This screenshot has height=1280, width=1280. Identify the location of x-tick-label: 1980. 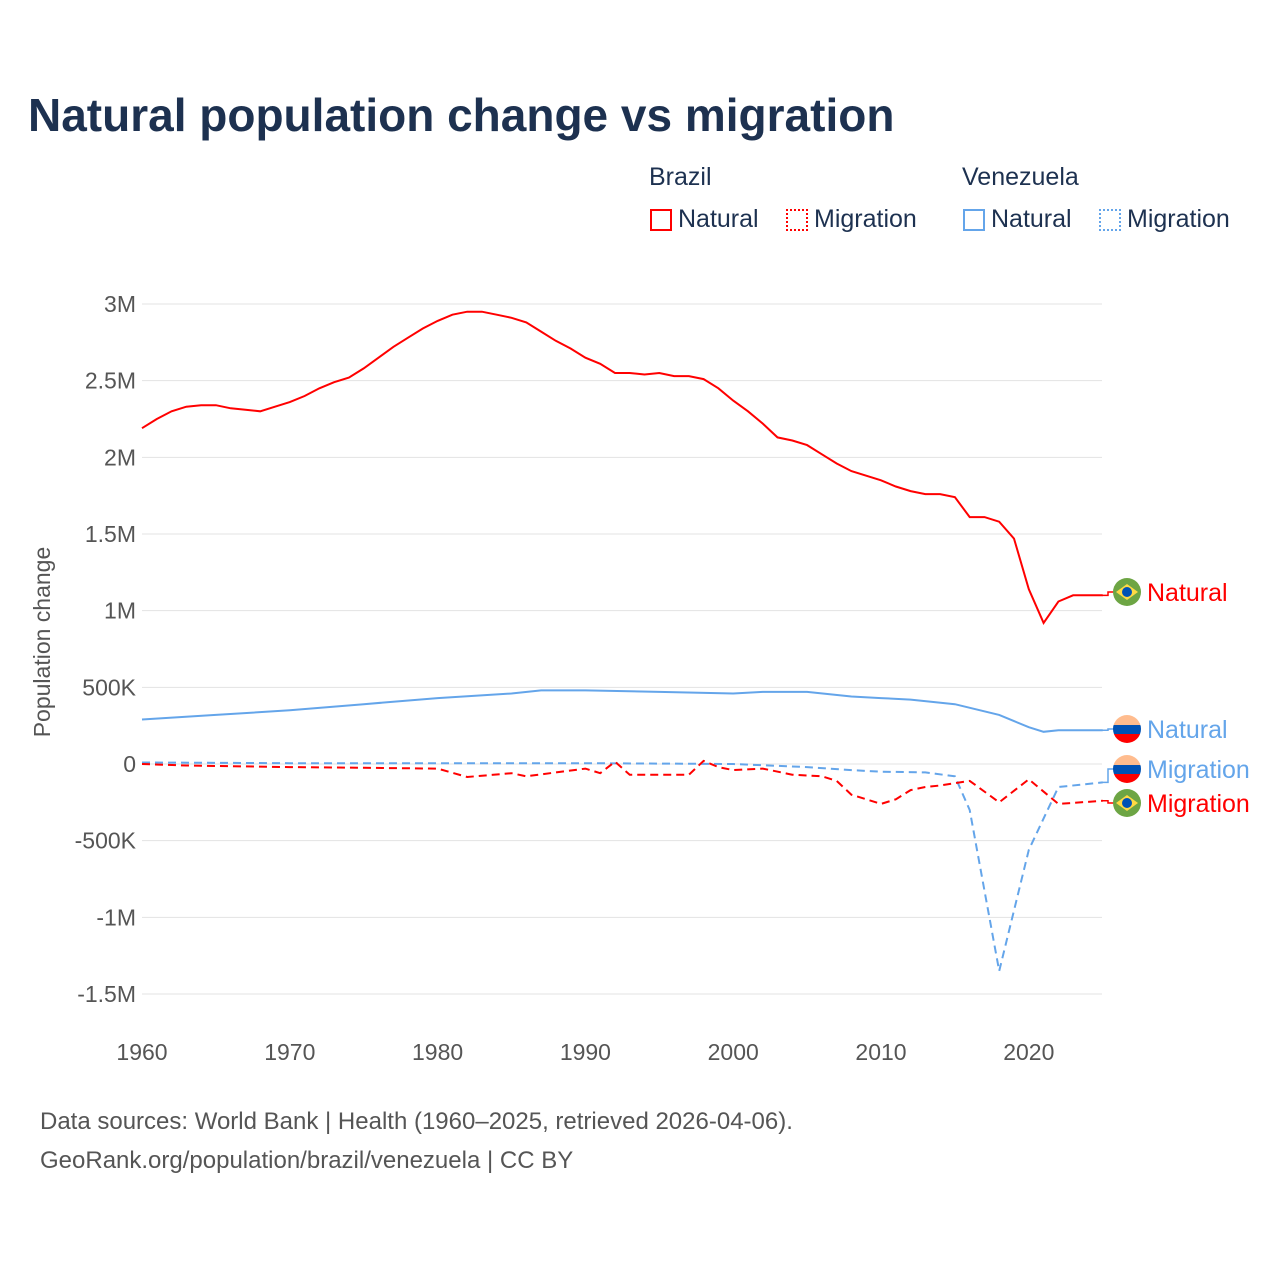
(437, 1052).